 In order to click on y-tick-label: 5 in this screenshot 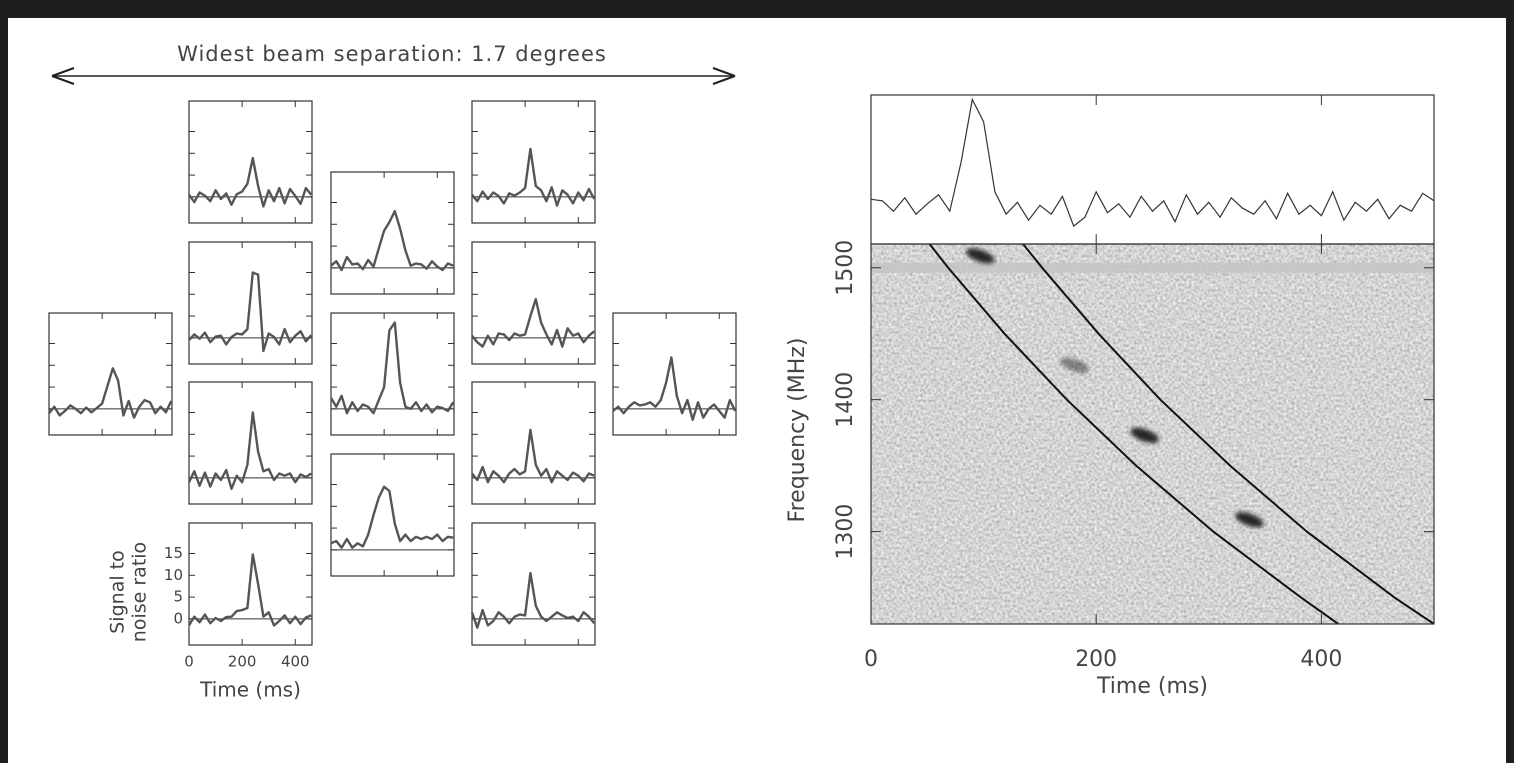, I will do `click(178, 597)`.